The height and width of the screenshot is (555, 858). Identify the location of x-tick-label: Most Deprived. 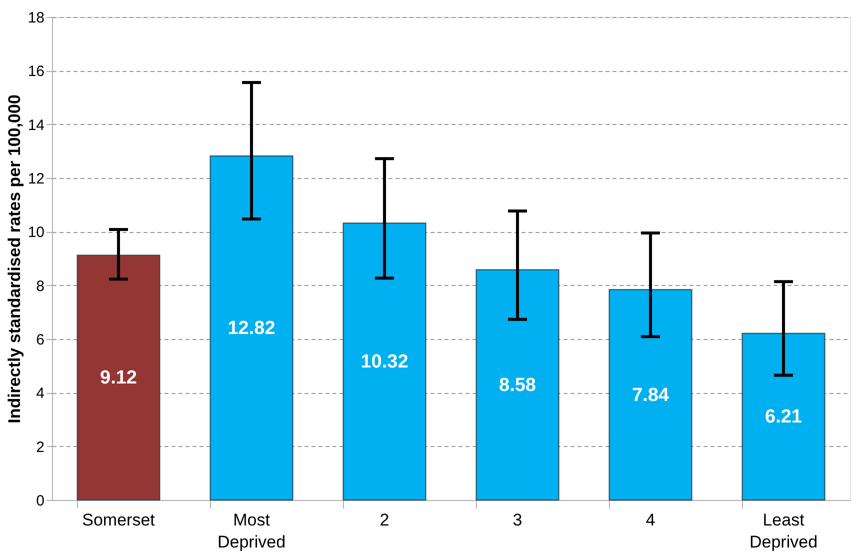
(251, 531).